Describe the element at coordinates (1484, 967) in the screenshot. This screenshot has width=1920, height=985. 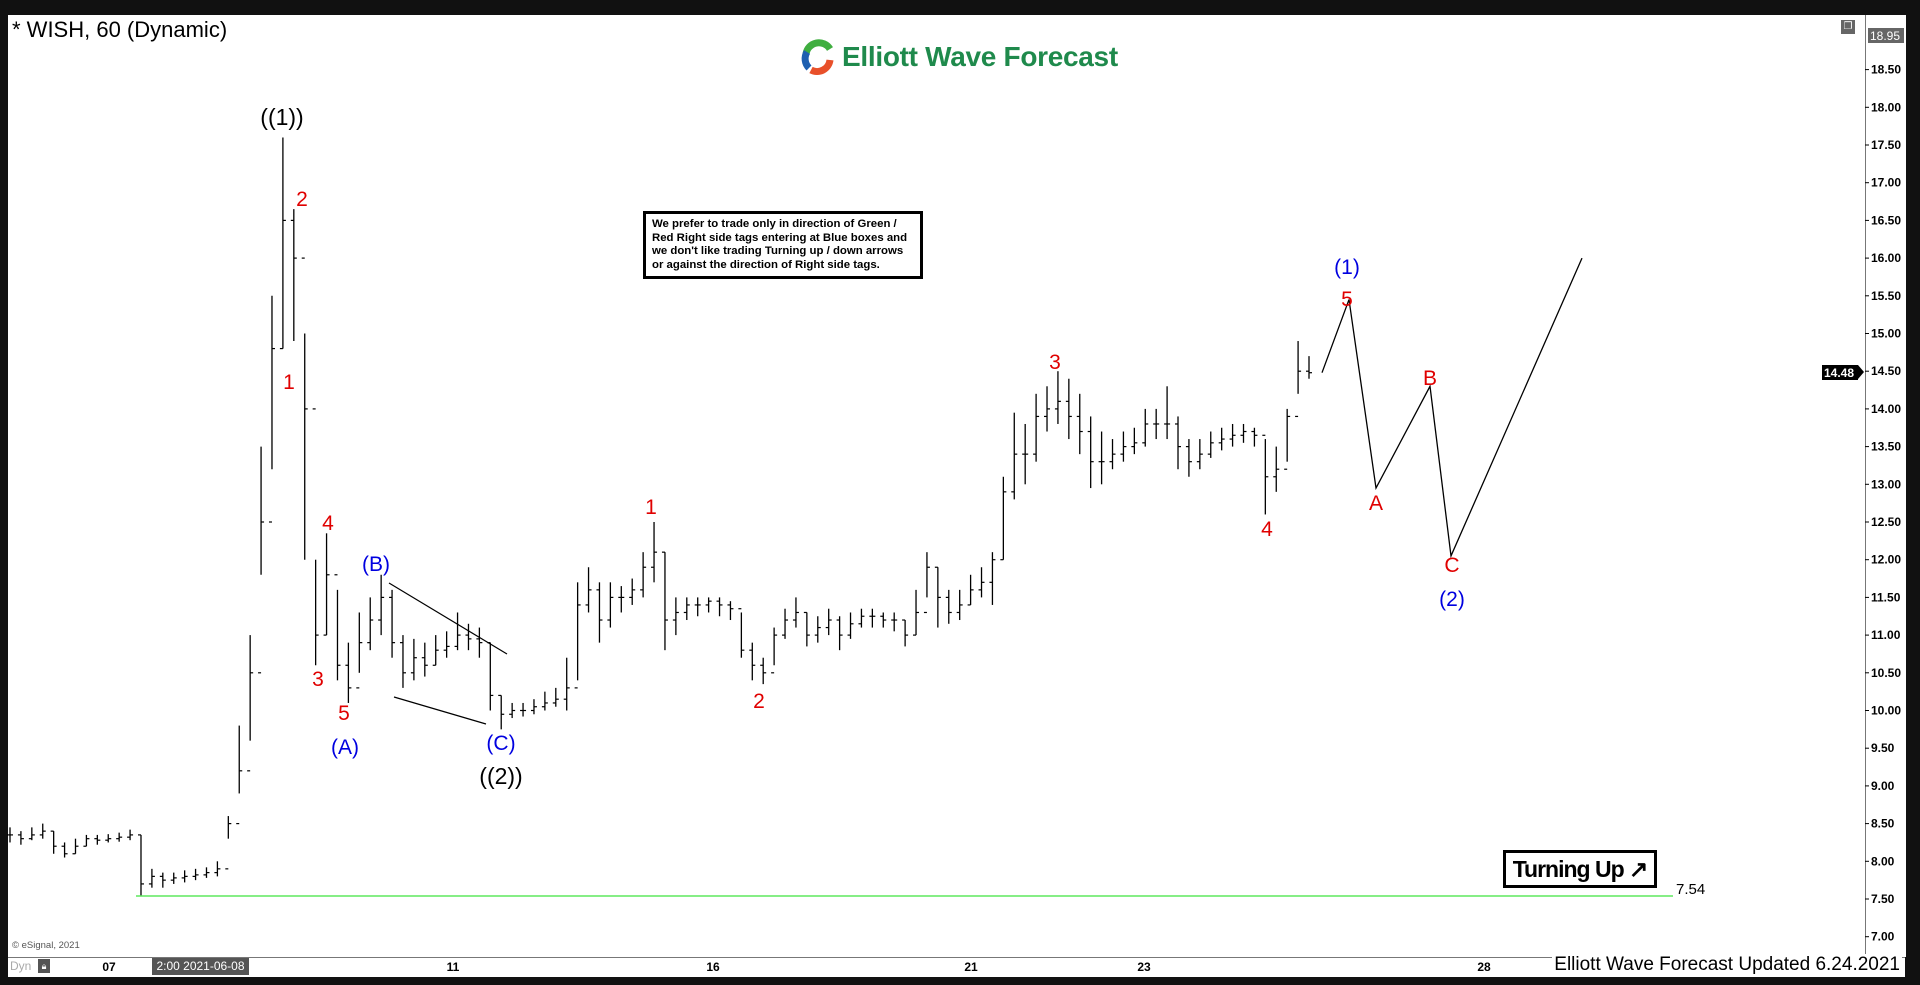
I see `x-tick-label: 28` at that location.